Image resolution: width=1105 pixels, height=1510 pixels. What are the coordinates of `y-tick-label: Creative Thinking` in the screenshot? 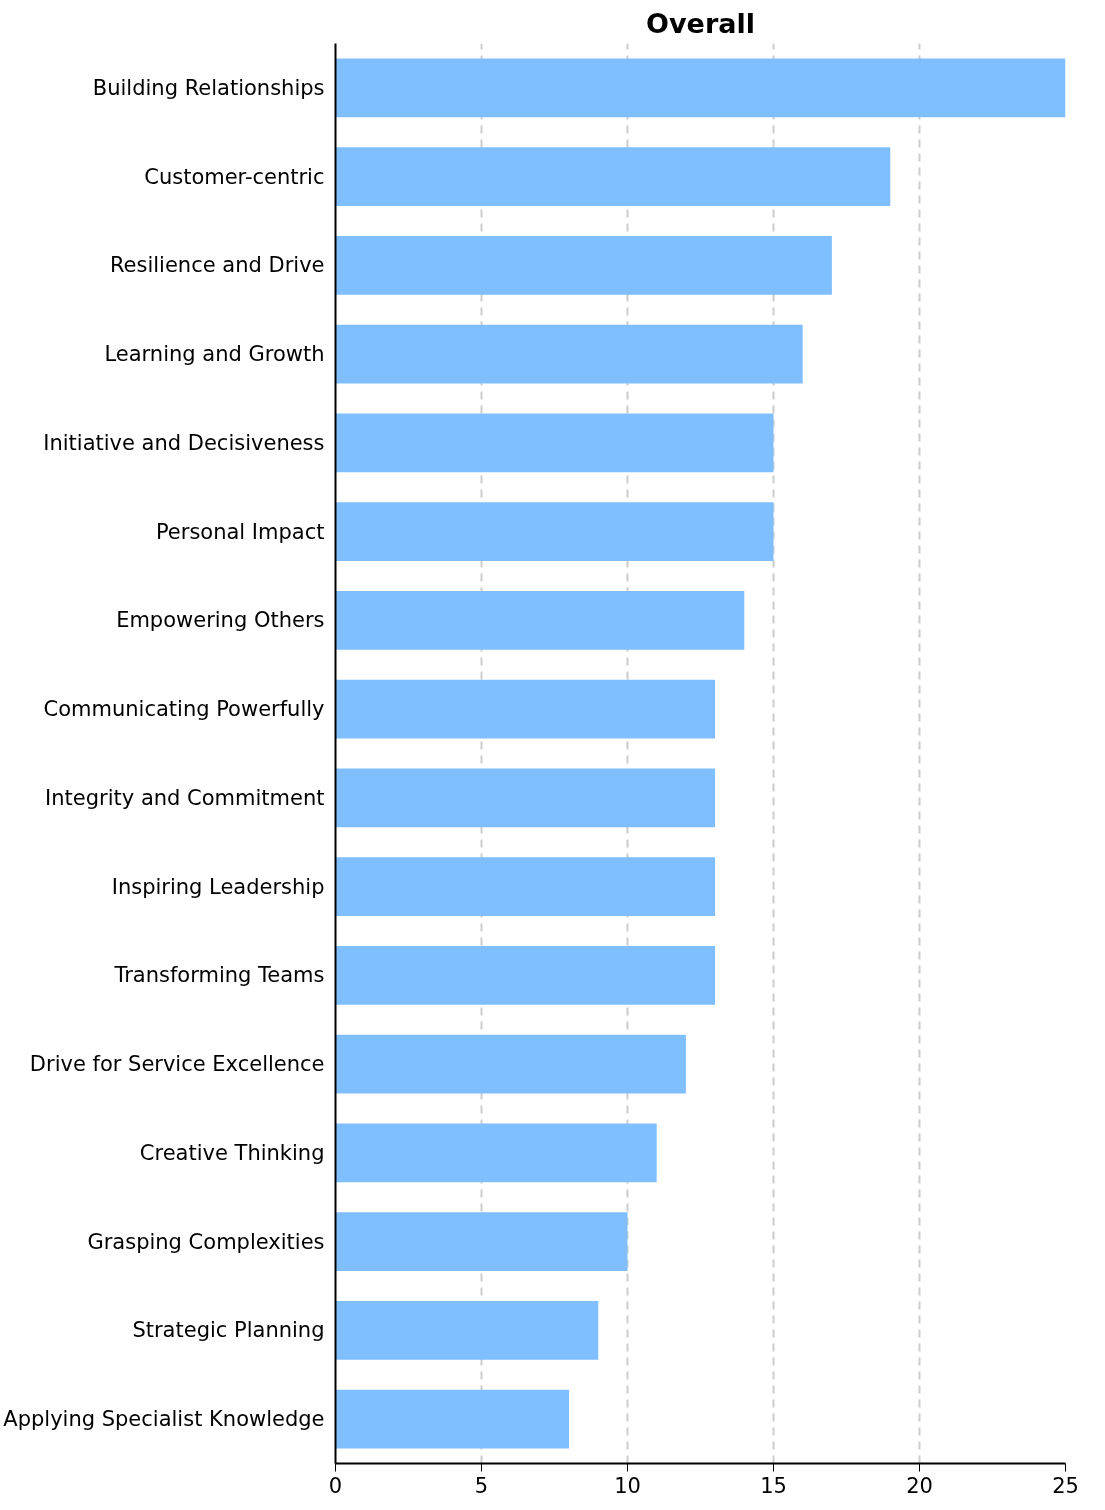 It's located at (232, 1152).